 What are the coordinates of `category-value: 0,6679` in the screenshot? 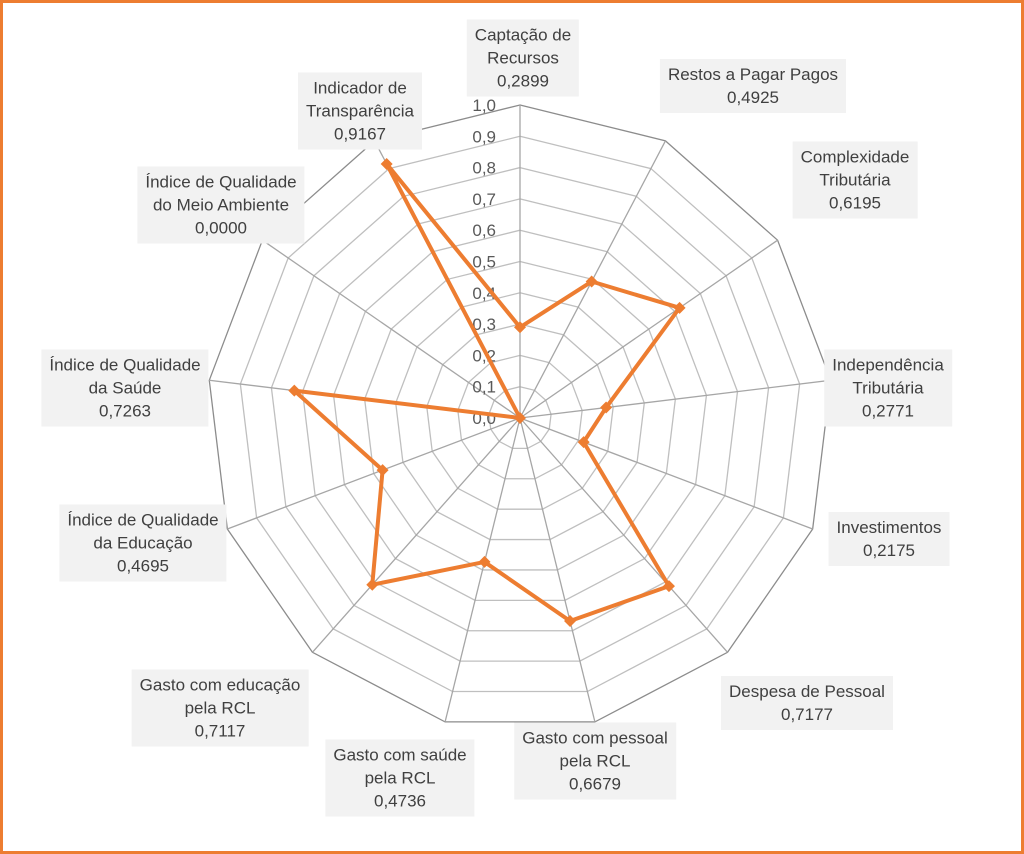 It's located at (594, 784).